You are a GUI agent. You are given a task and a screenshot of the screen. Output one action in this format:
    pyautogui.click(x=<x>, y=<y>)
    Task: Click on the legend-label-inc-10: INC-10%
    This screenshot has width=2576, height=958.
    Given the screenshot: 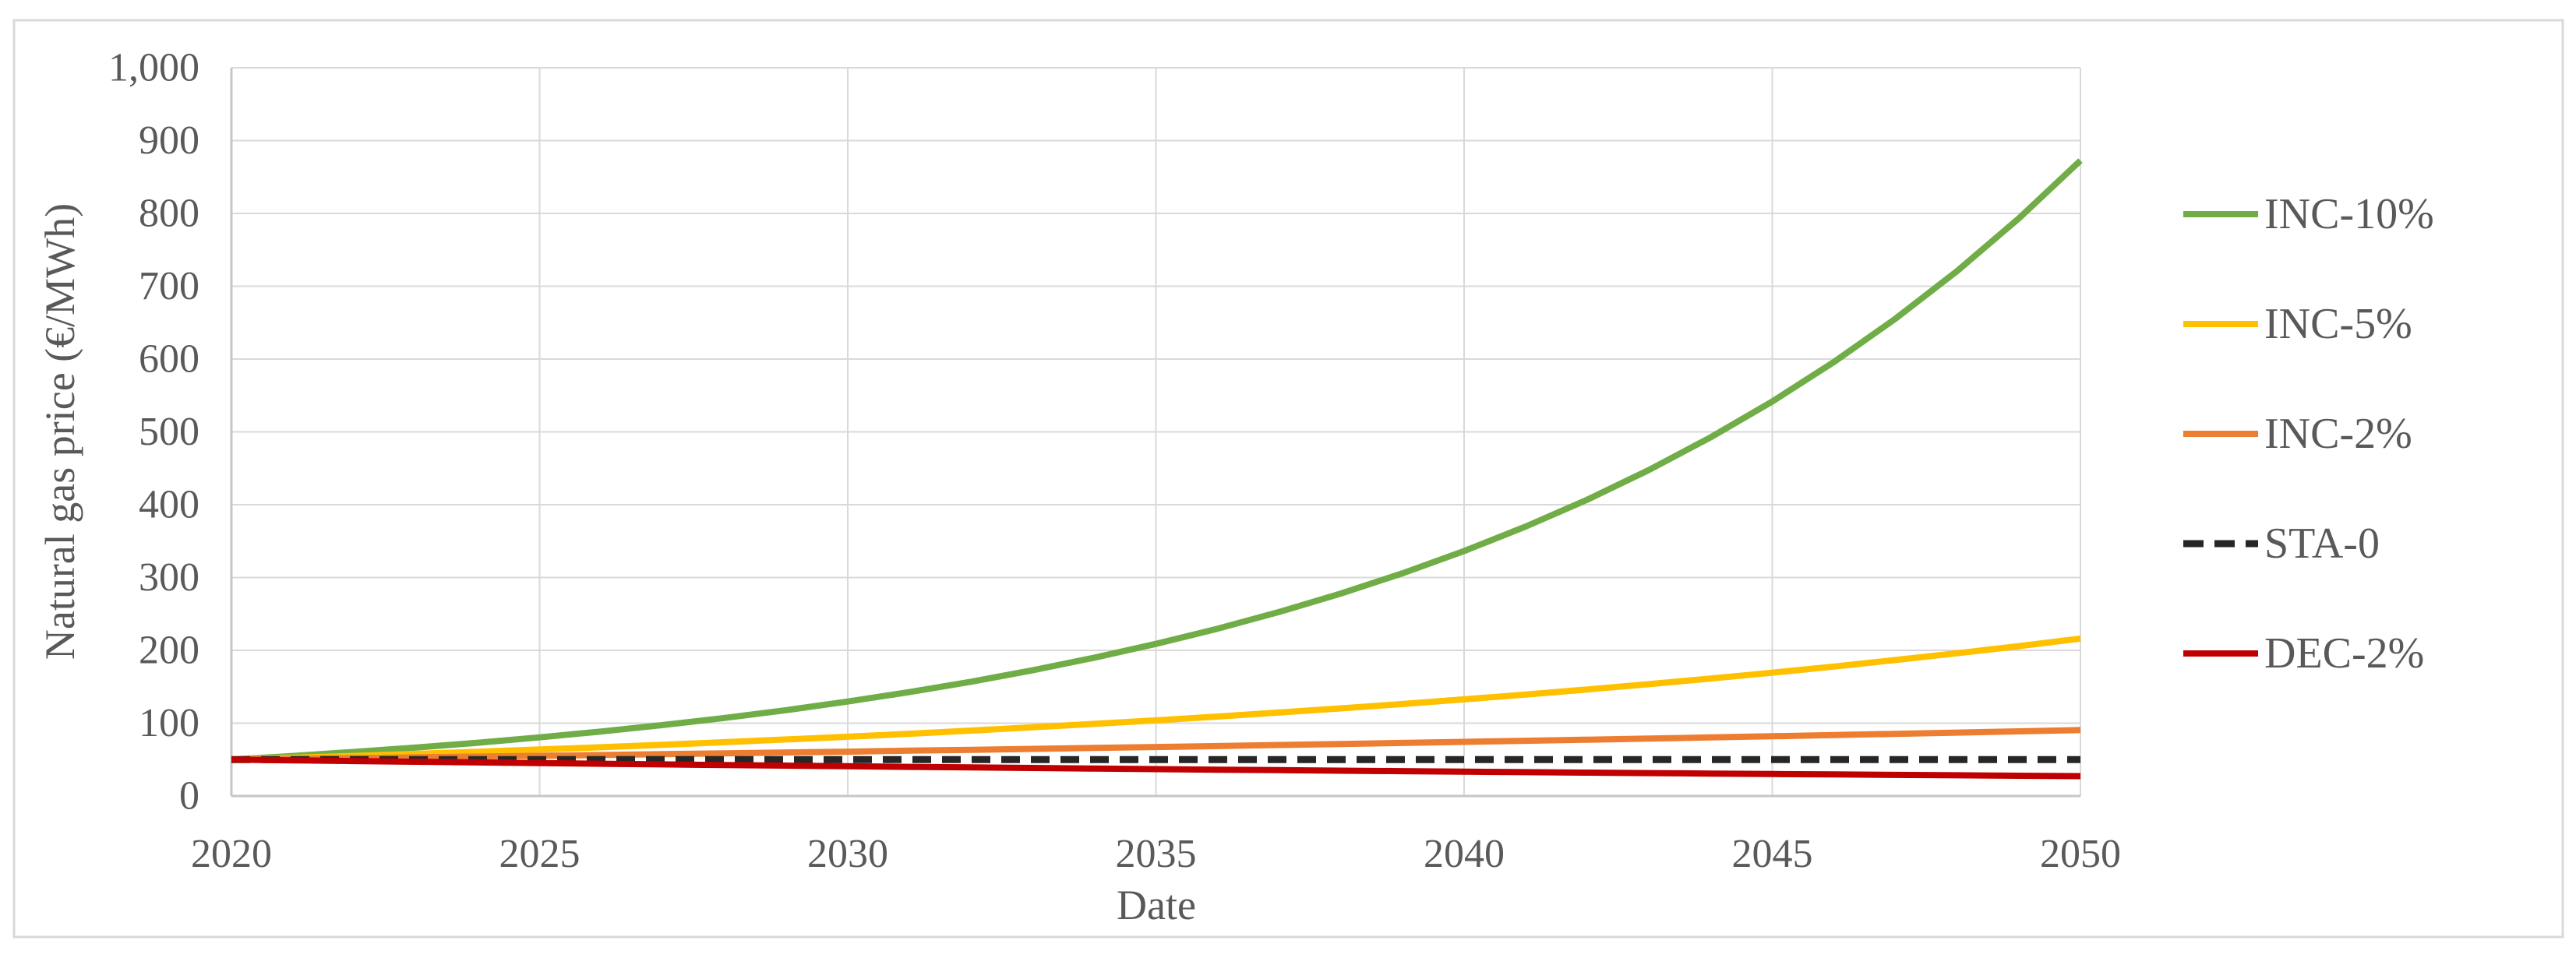 What is the action you would take?
    pyautogui.click(x=2349, y=214)
    